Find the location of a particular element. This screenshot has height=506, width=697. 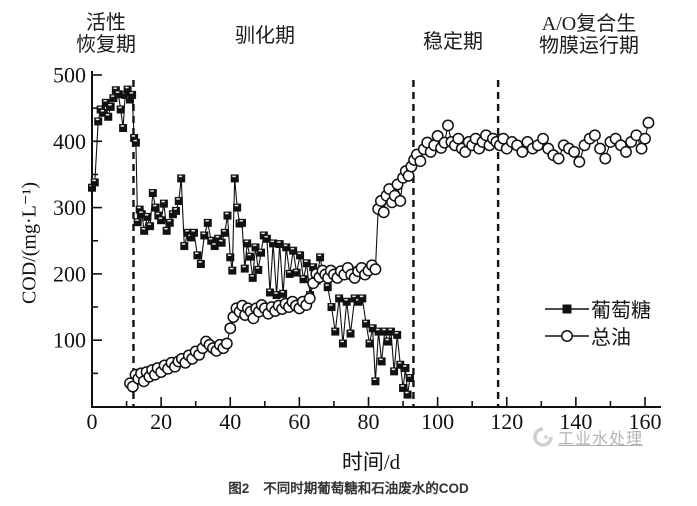

x-tick-label: 20 is located at coordinates (161, 421).